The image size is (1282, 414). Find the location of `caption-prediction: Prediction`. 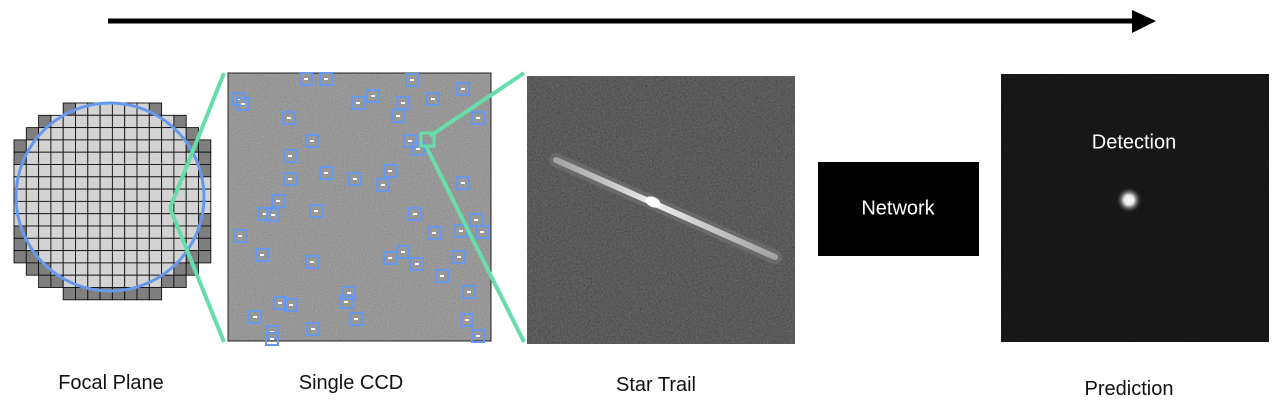

caption-prediction: Prediction is located at coordinates (1129, 389).